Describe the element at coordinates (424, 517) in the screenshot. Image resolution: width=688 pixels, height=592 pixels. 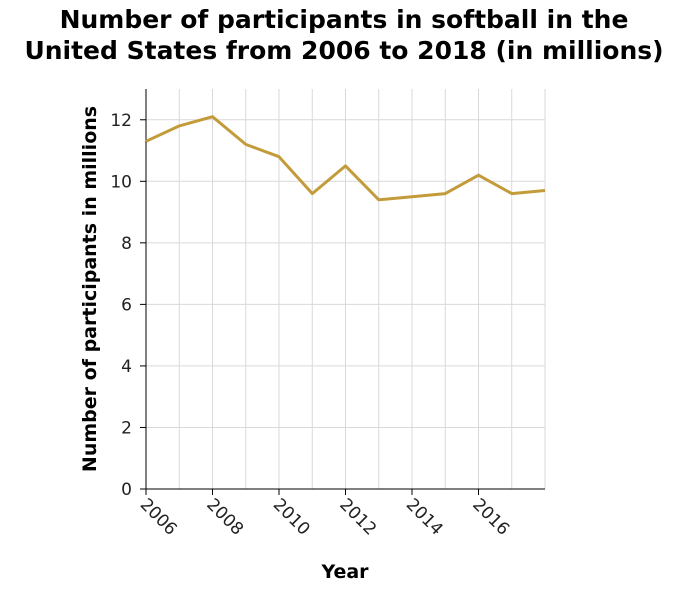
I see `x-tick-label: 2014` at that location.